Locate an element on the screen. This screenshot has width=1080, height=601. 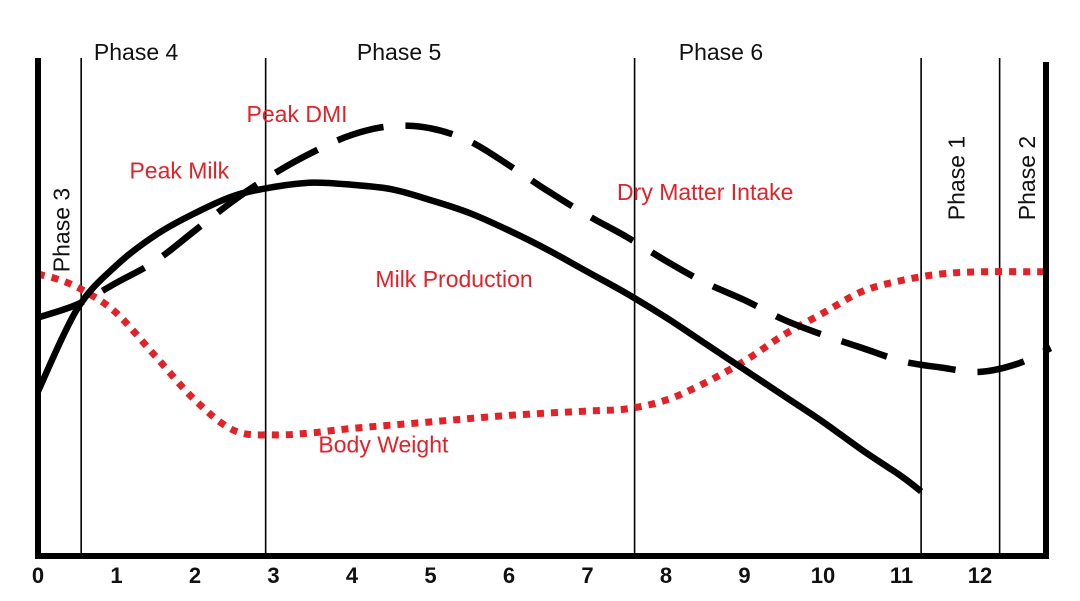
phase-label-phase-2: Phase 2 is located at coordinates (1027, 178).